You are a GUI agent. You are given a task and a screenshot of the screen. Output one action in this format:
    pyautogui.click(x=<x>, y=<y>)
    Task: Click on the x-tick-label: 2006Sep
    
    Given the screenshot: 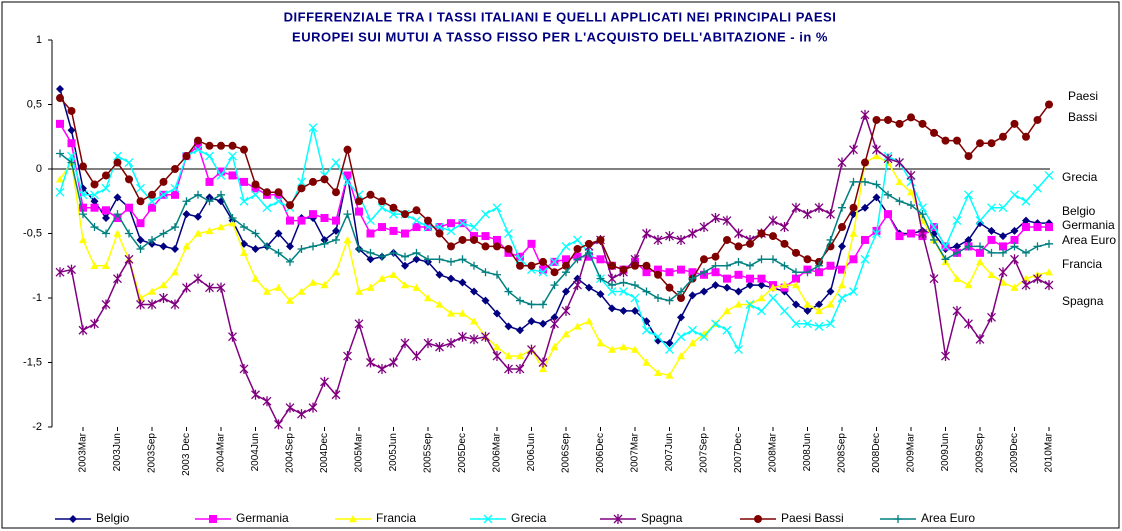 What is the action you would take?
    pyautogui.click(x=566, y=453)
    